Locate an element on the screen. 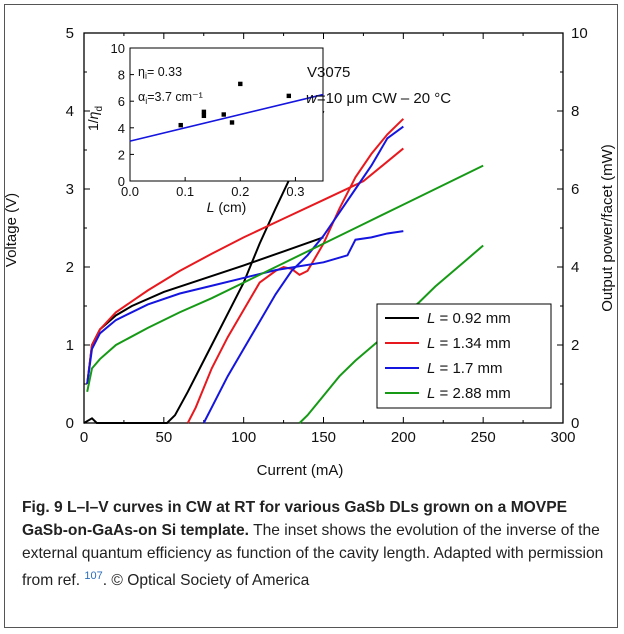 The image size is (624, 634). x-axis-title: Current (mA) is located at coordinates (300, 470).